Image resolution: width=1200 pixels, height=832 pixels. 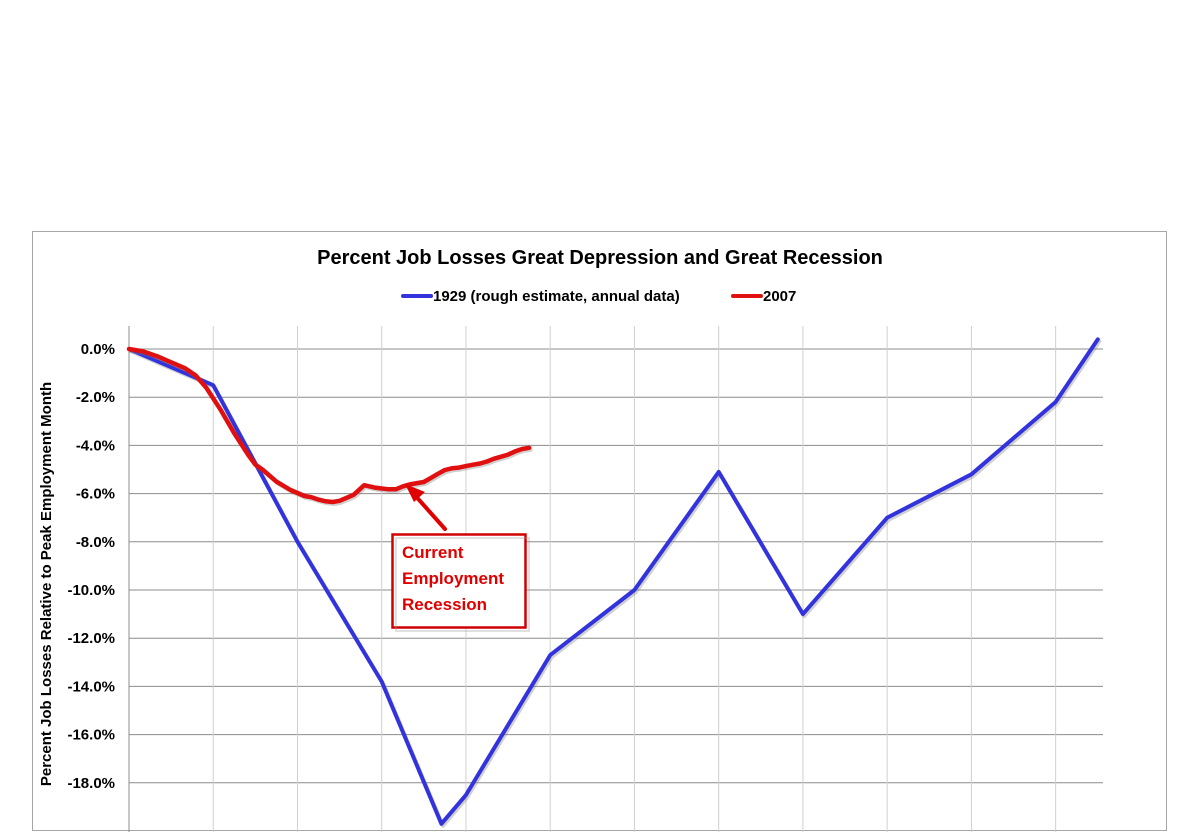 What do you see at coordinates (91, 590) in the screenshot?
I see `y-tick-label: -10.0%` at bounding box center [91, 590].